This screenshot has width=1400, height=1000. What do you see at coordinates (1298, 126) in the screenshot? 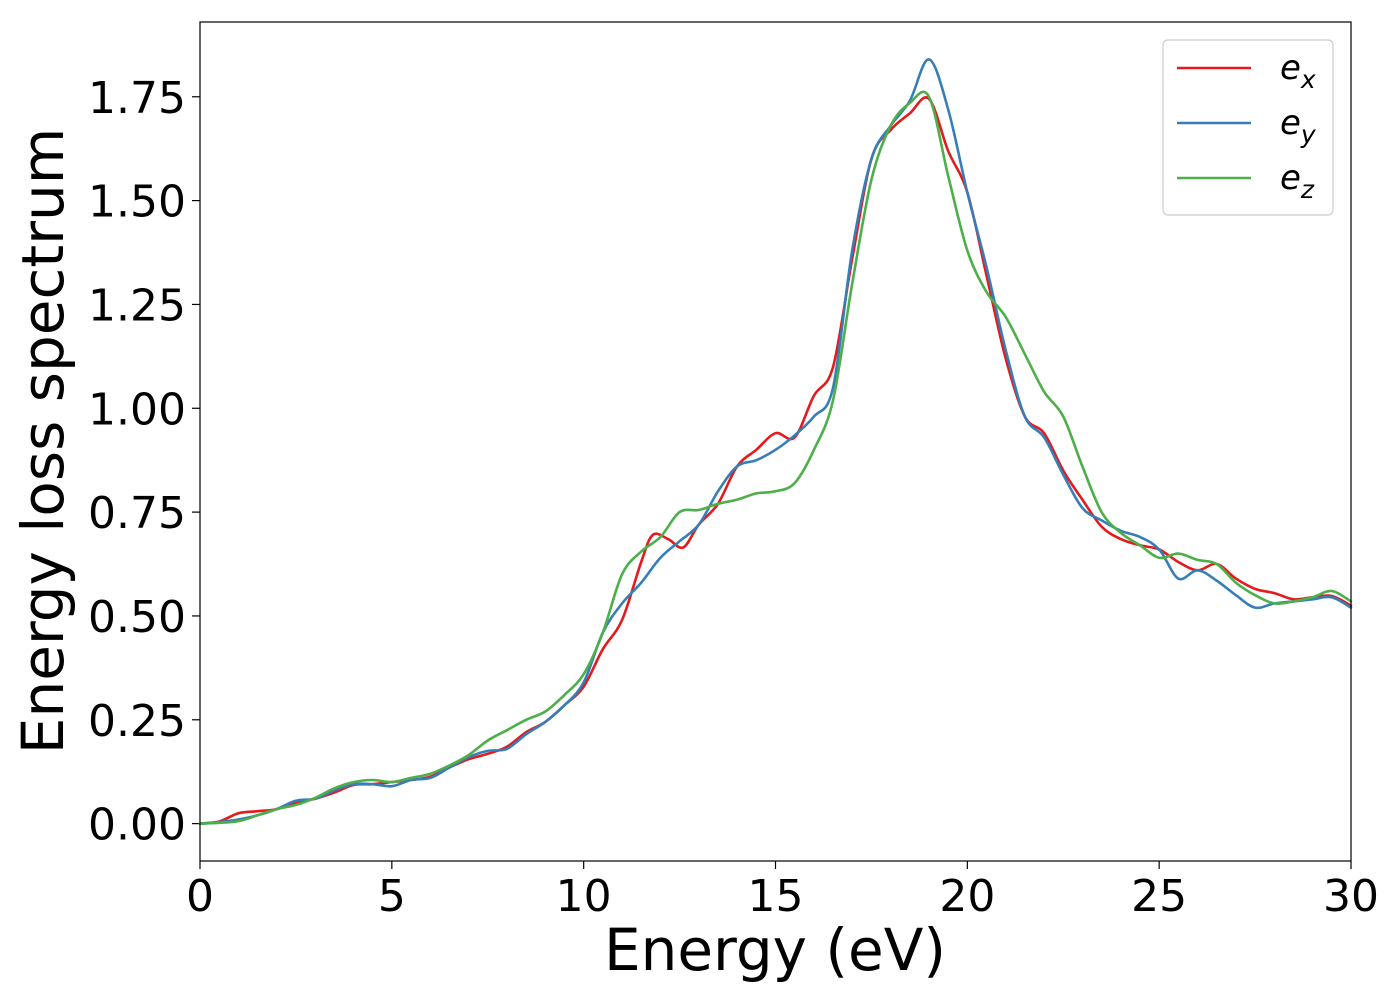
I see `legend-label-y: ey` at bounding box center [1298, 126].